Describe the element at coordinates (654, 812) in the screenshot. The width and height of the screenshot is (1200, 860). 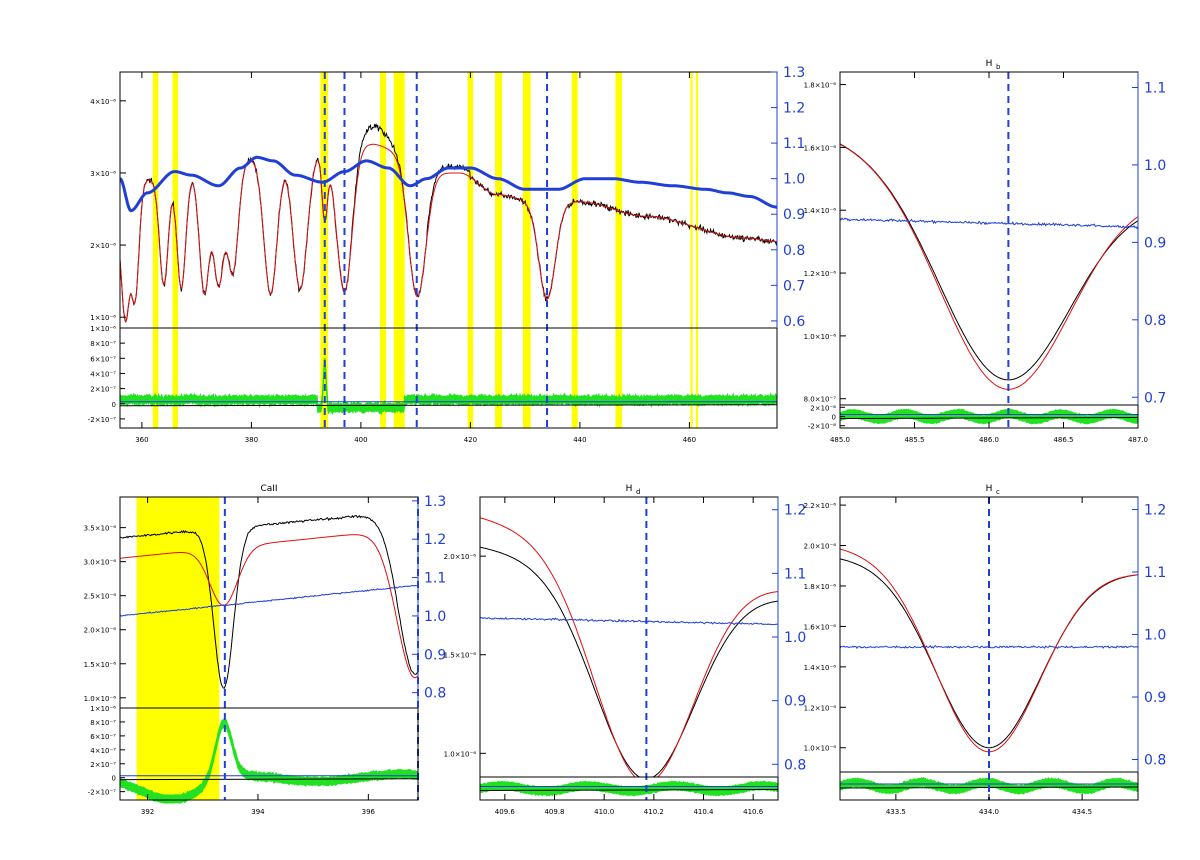
I see `x-tick-label: 410.2` at that location.